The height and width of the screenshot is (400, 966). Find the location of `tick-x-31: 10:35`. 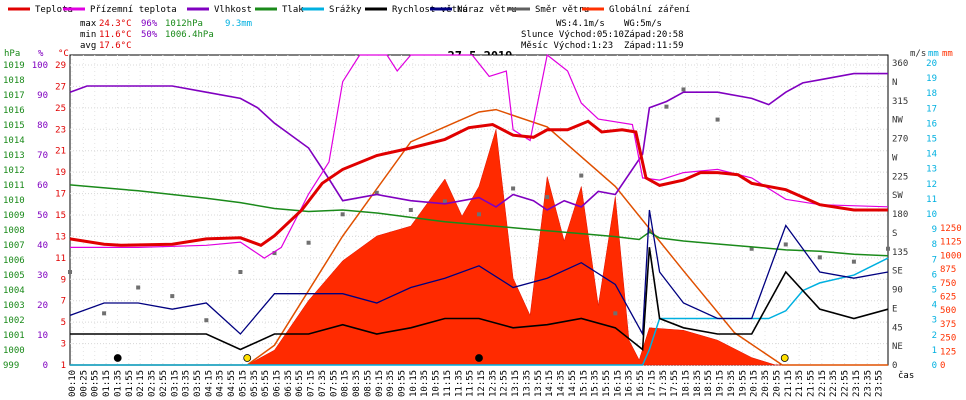

tick-x-31: 10:35 is located at coordinates (425, 383).